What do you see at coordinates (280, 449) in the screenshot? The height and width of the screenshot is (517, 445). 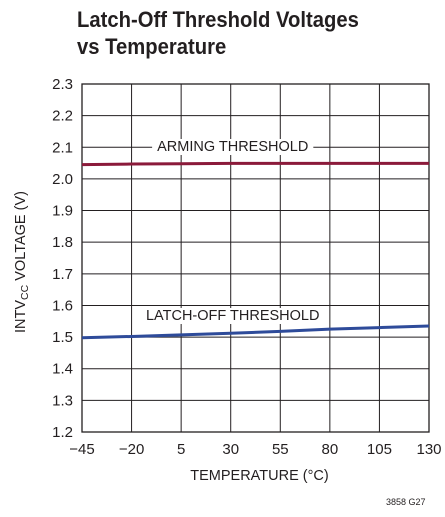 I see `x-tick-label: 55` at bounding box center [280, 449].